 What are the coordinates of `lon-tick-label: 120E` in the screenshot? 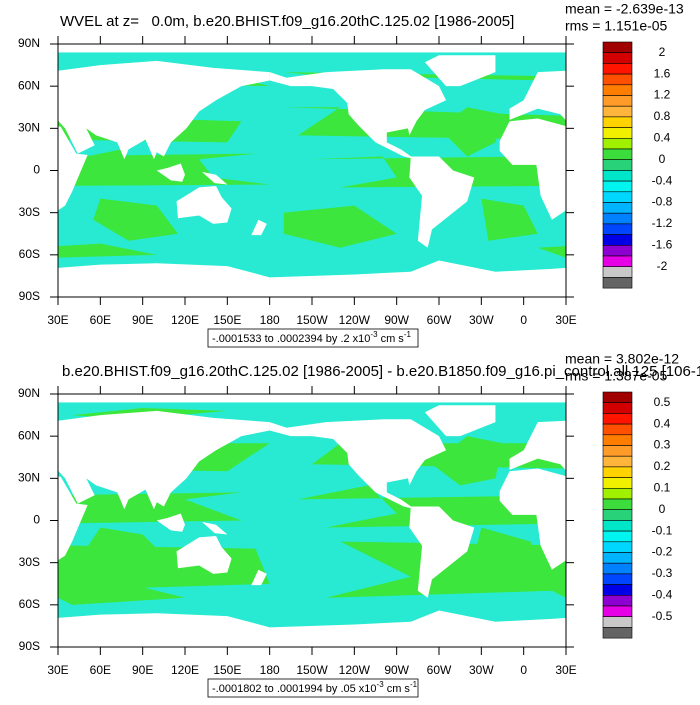 It's located at (185, 670).